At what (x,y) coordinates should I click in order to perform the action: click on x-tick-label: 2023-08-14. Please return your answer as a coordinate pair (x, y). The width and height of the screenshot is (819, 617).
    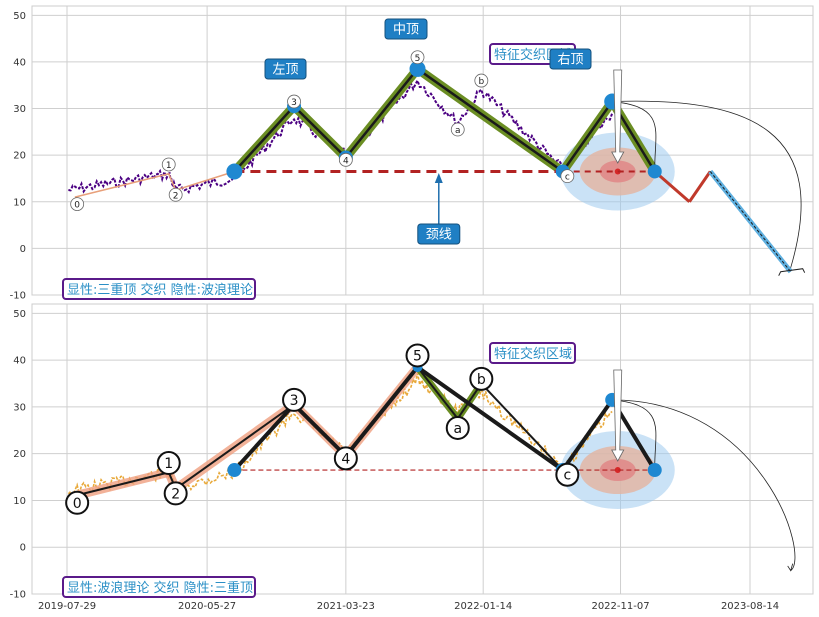
    Looking at the image, I should click on (750, 606).